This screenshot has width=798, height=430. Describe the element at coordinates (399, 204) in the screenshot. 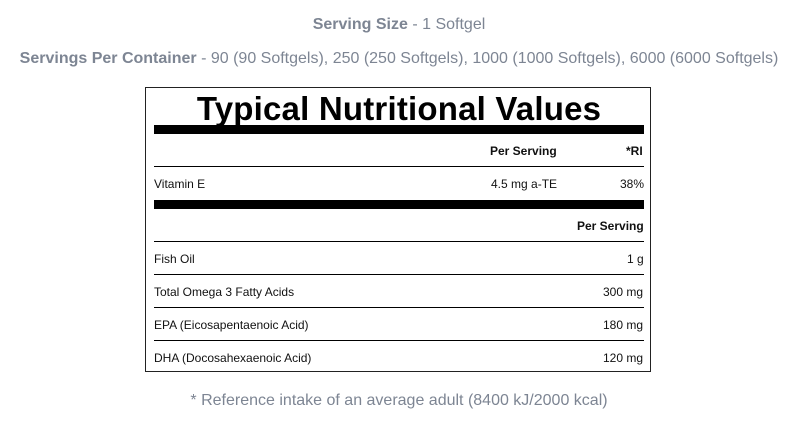

I see `section-divider-bar` at that location.